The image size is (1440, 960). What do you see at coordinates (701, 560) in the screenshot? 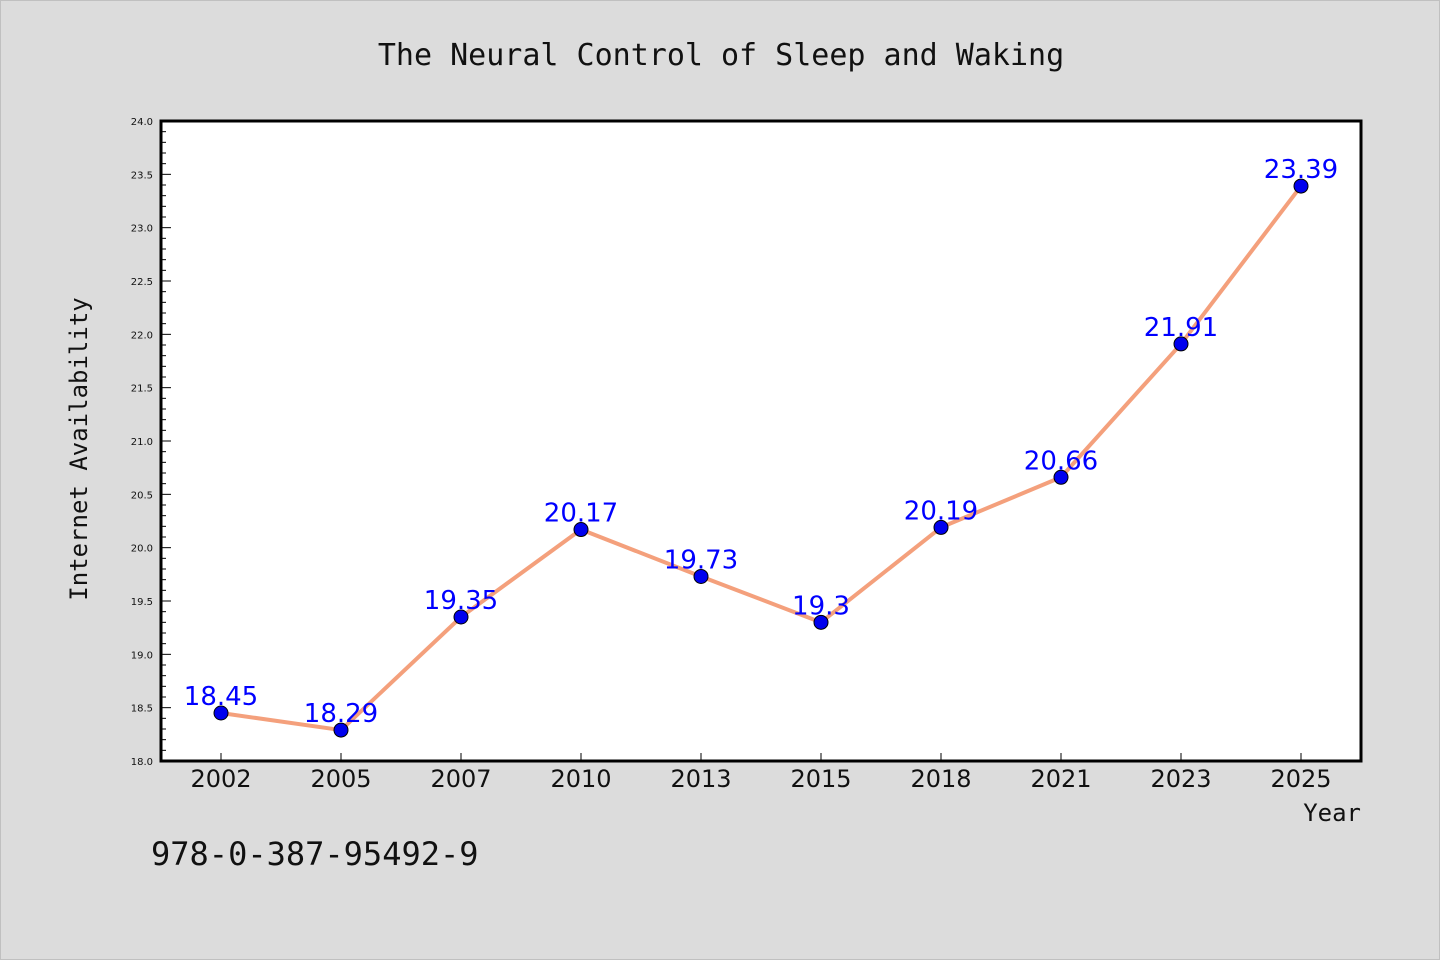
I see `data-label: 19.73` at bounding box center [701, 560].